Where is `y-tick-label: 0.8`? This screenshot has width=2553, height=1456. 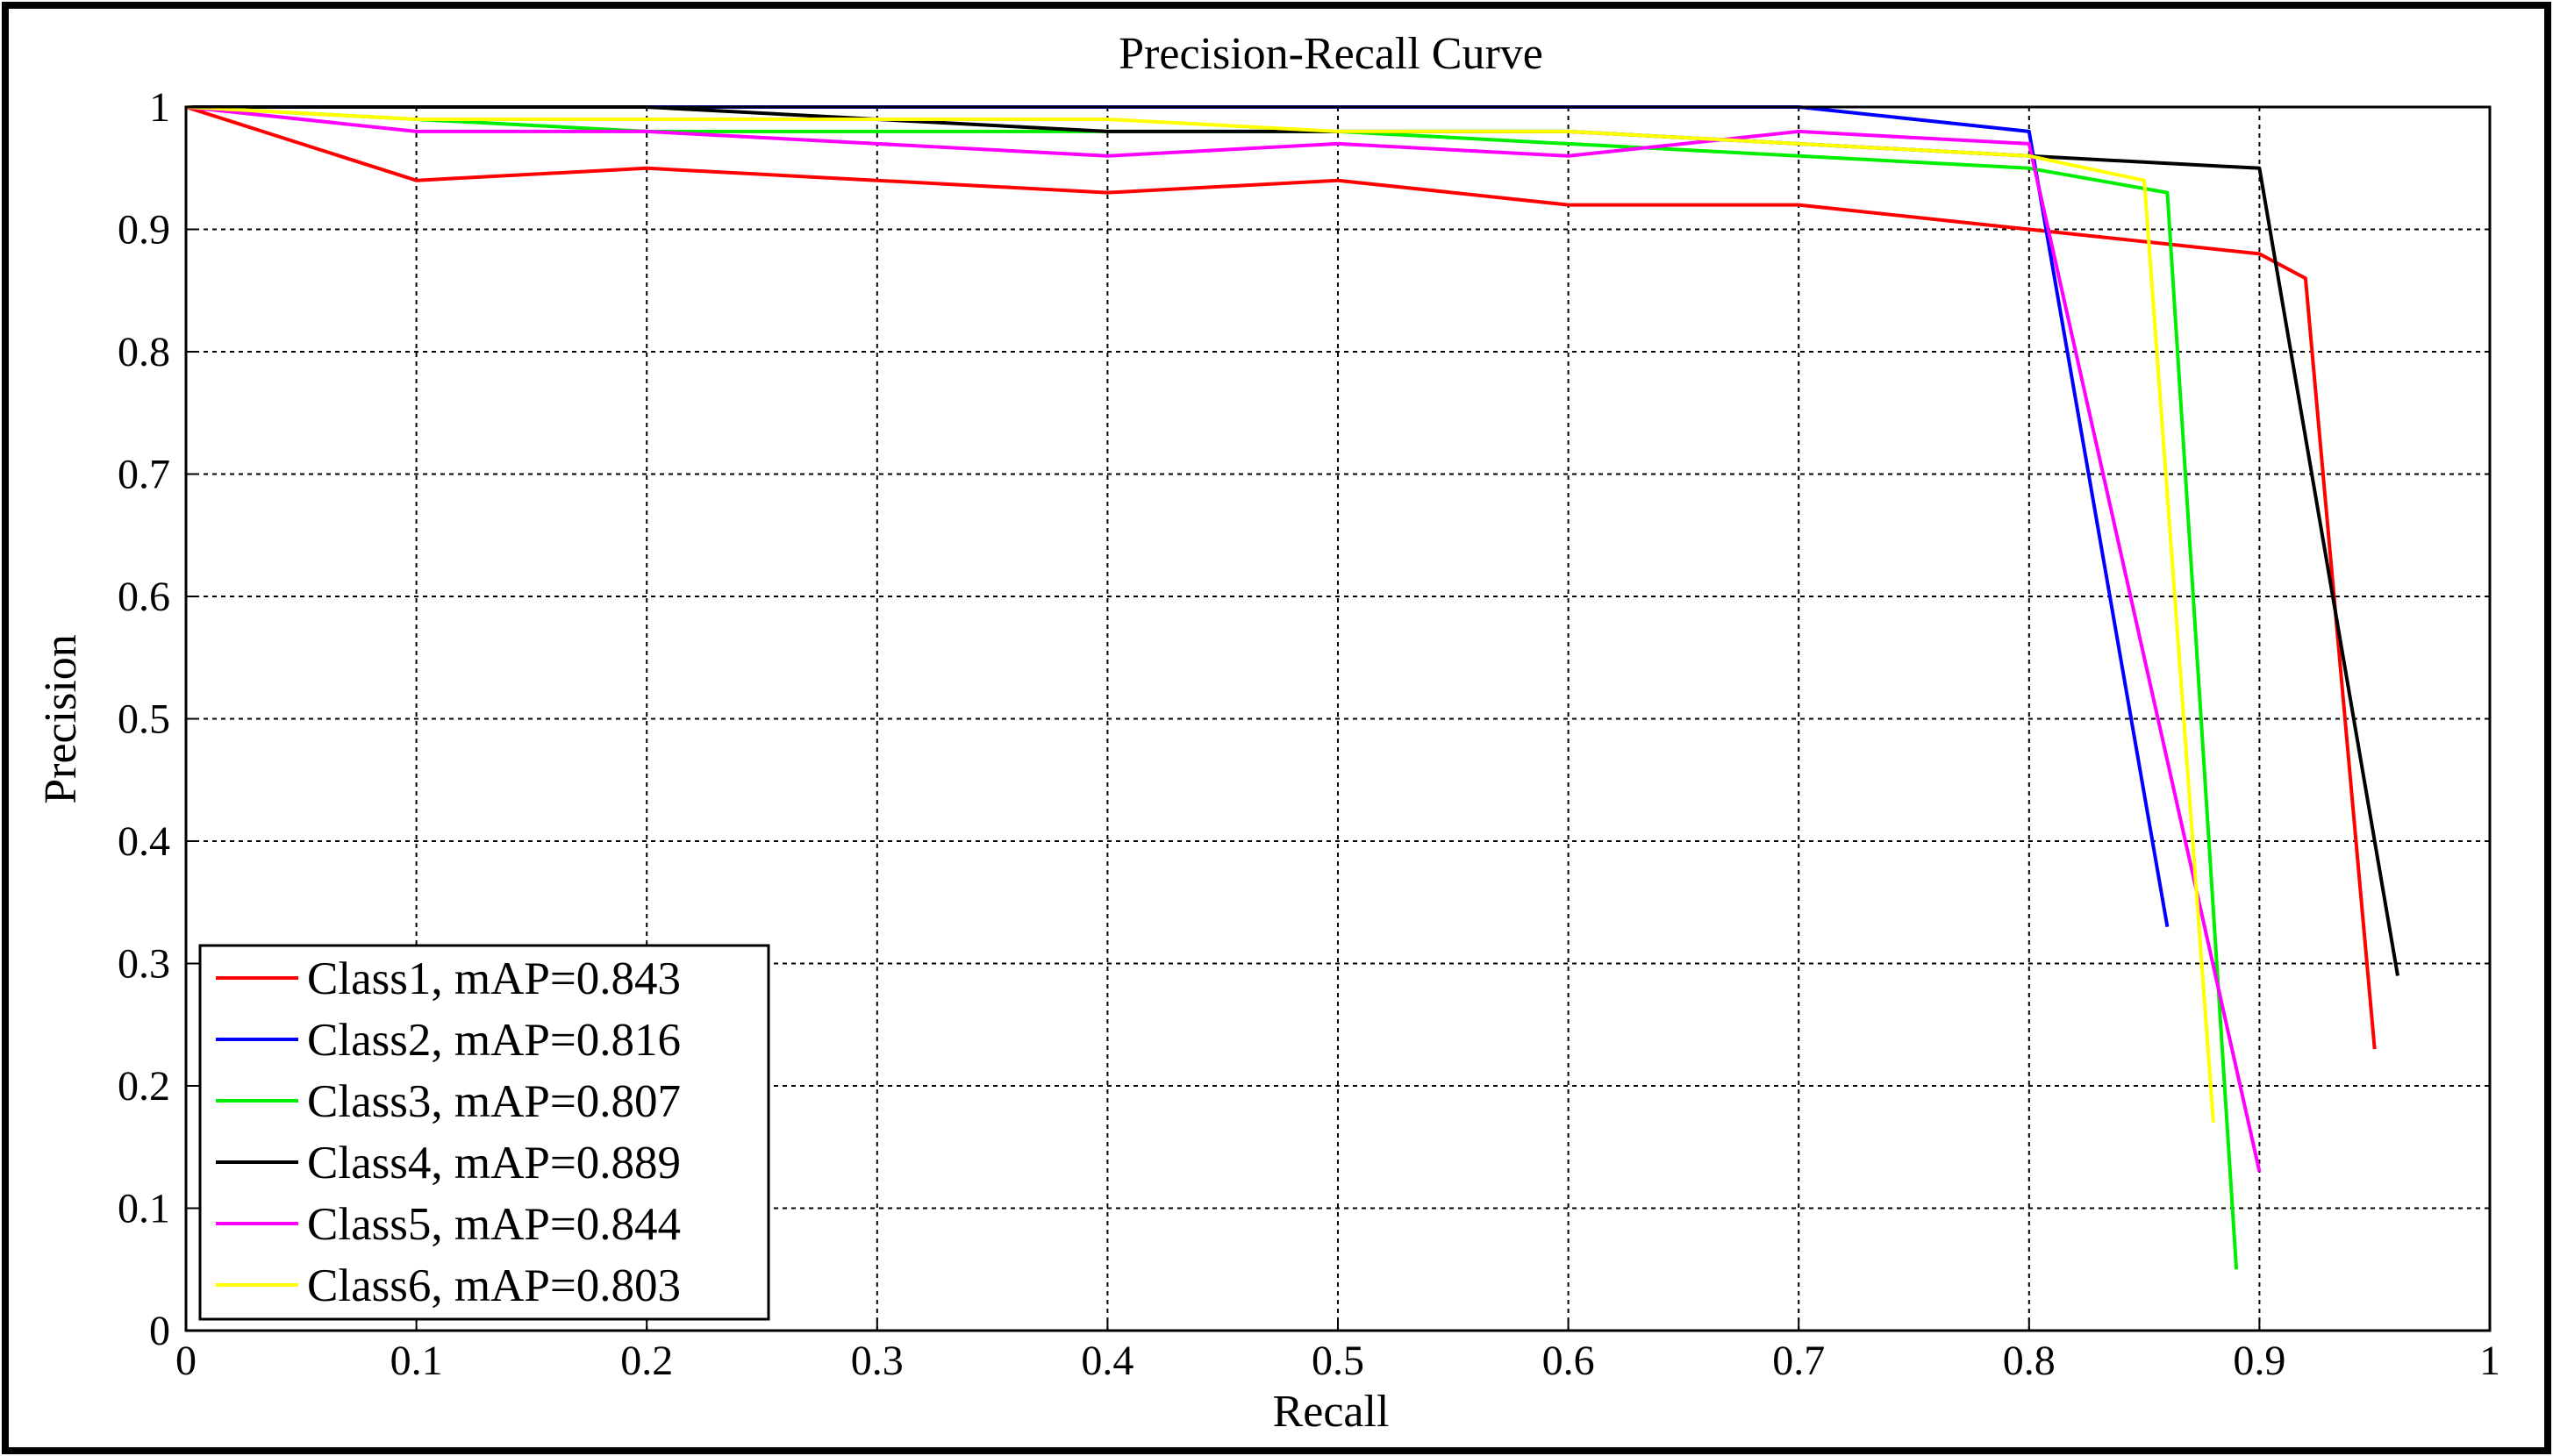 y-tick-label: 0.8 is located at coordinates (144, 352).